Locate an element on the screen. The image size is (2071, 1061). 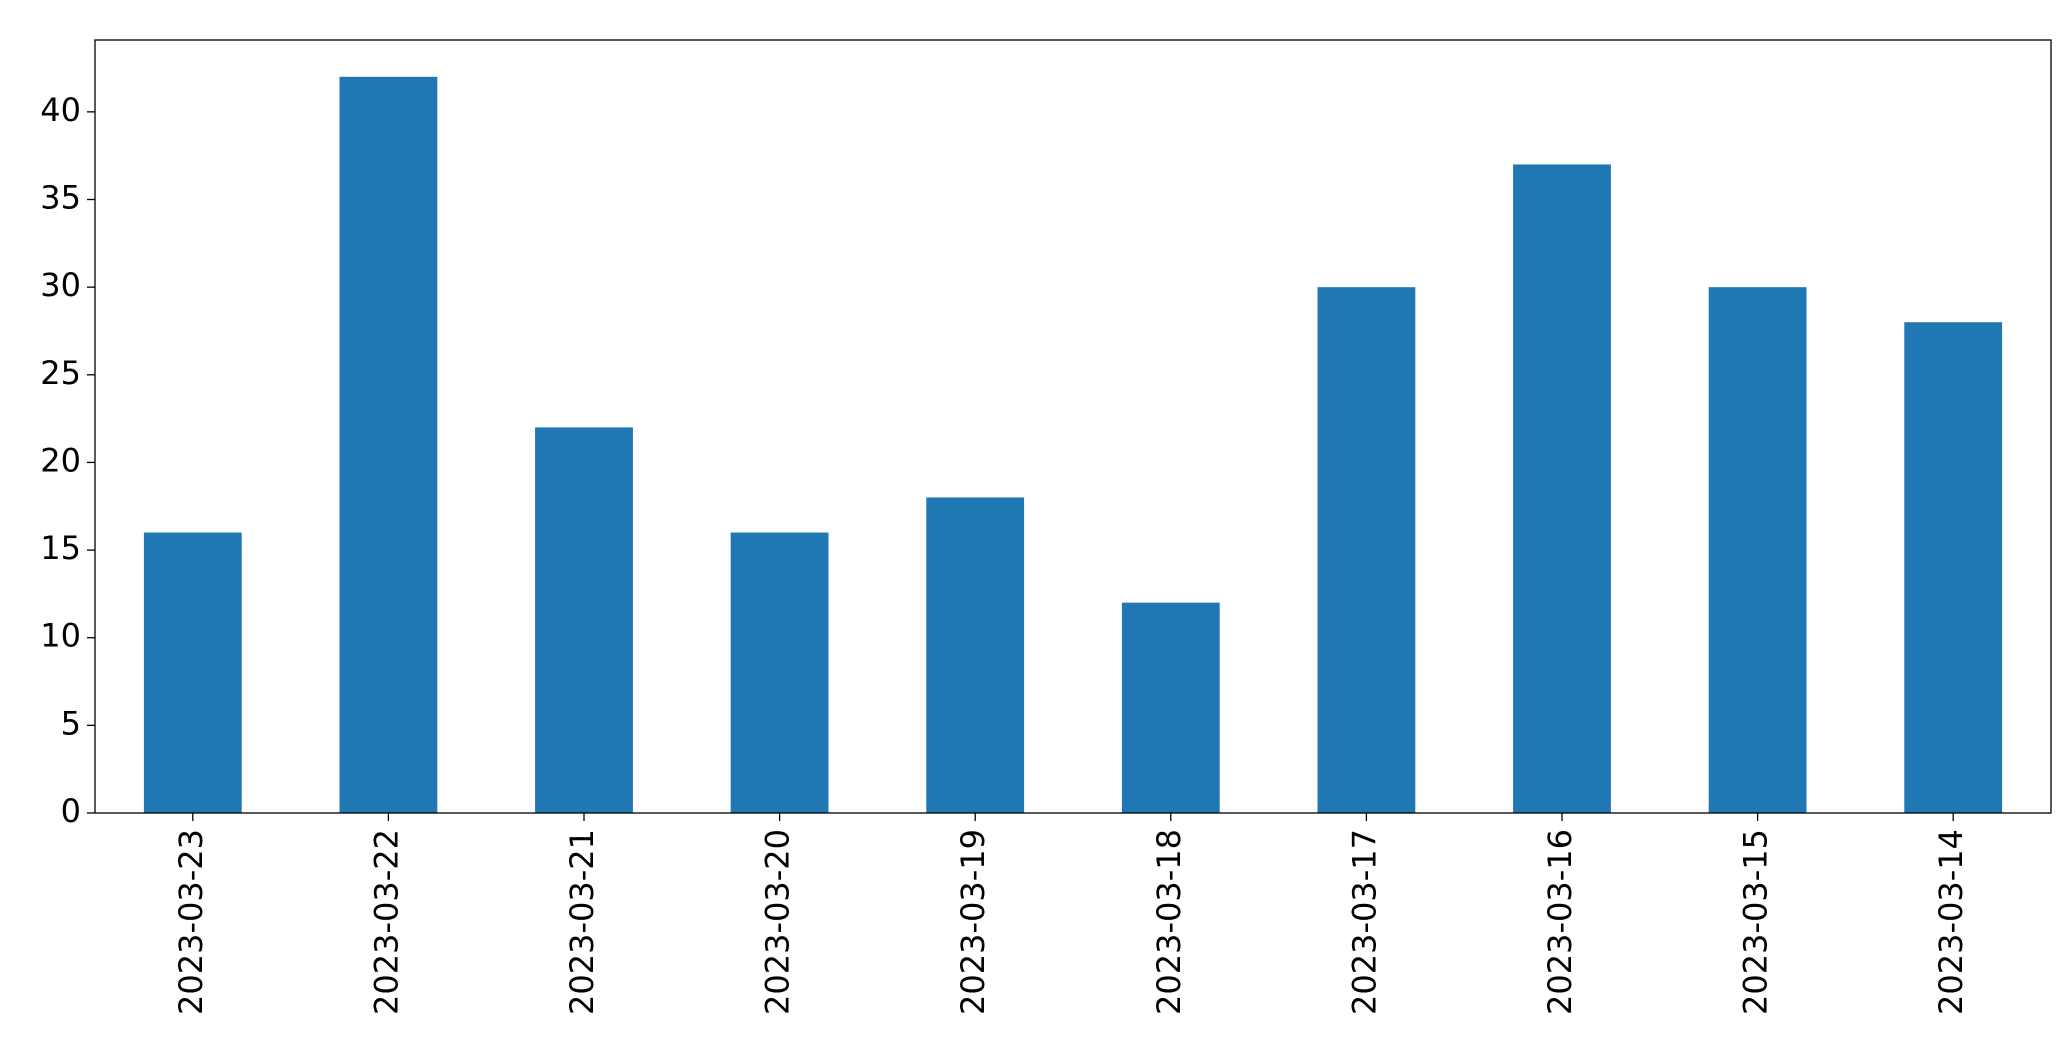
y-tick-label: 0 is located at coordinates (71, 811).